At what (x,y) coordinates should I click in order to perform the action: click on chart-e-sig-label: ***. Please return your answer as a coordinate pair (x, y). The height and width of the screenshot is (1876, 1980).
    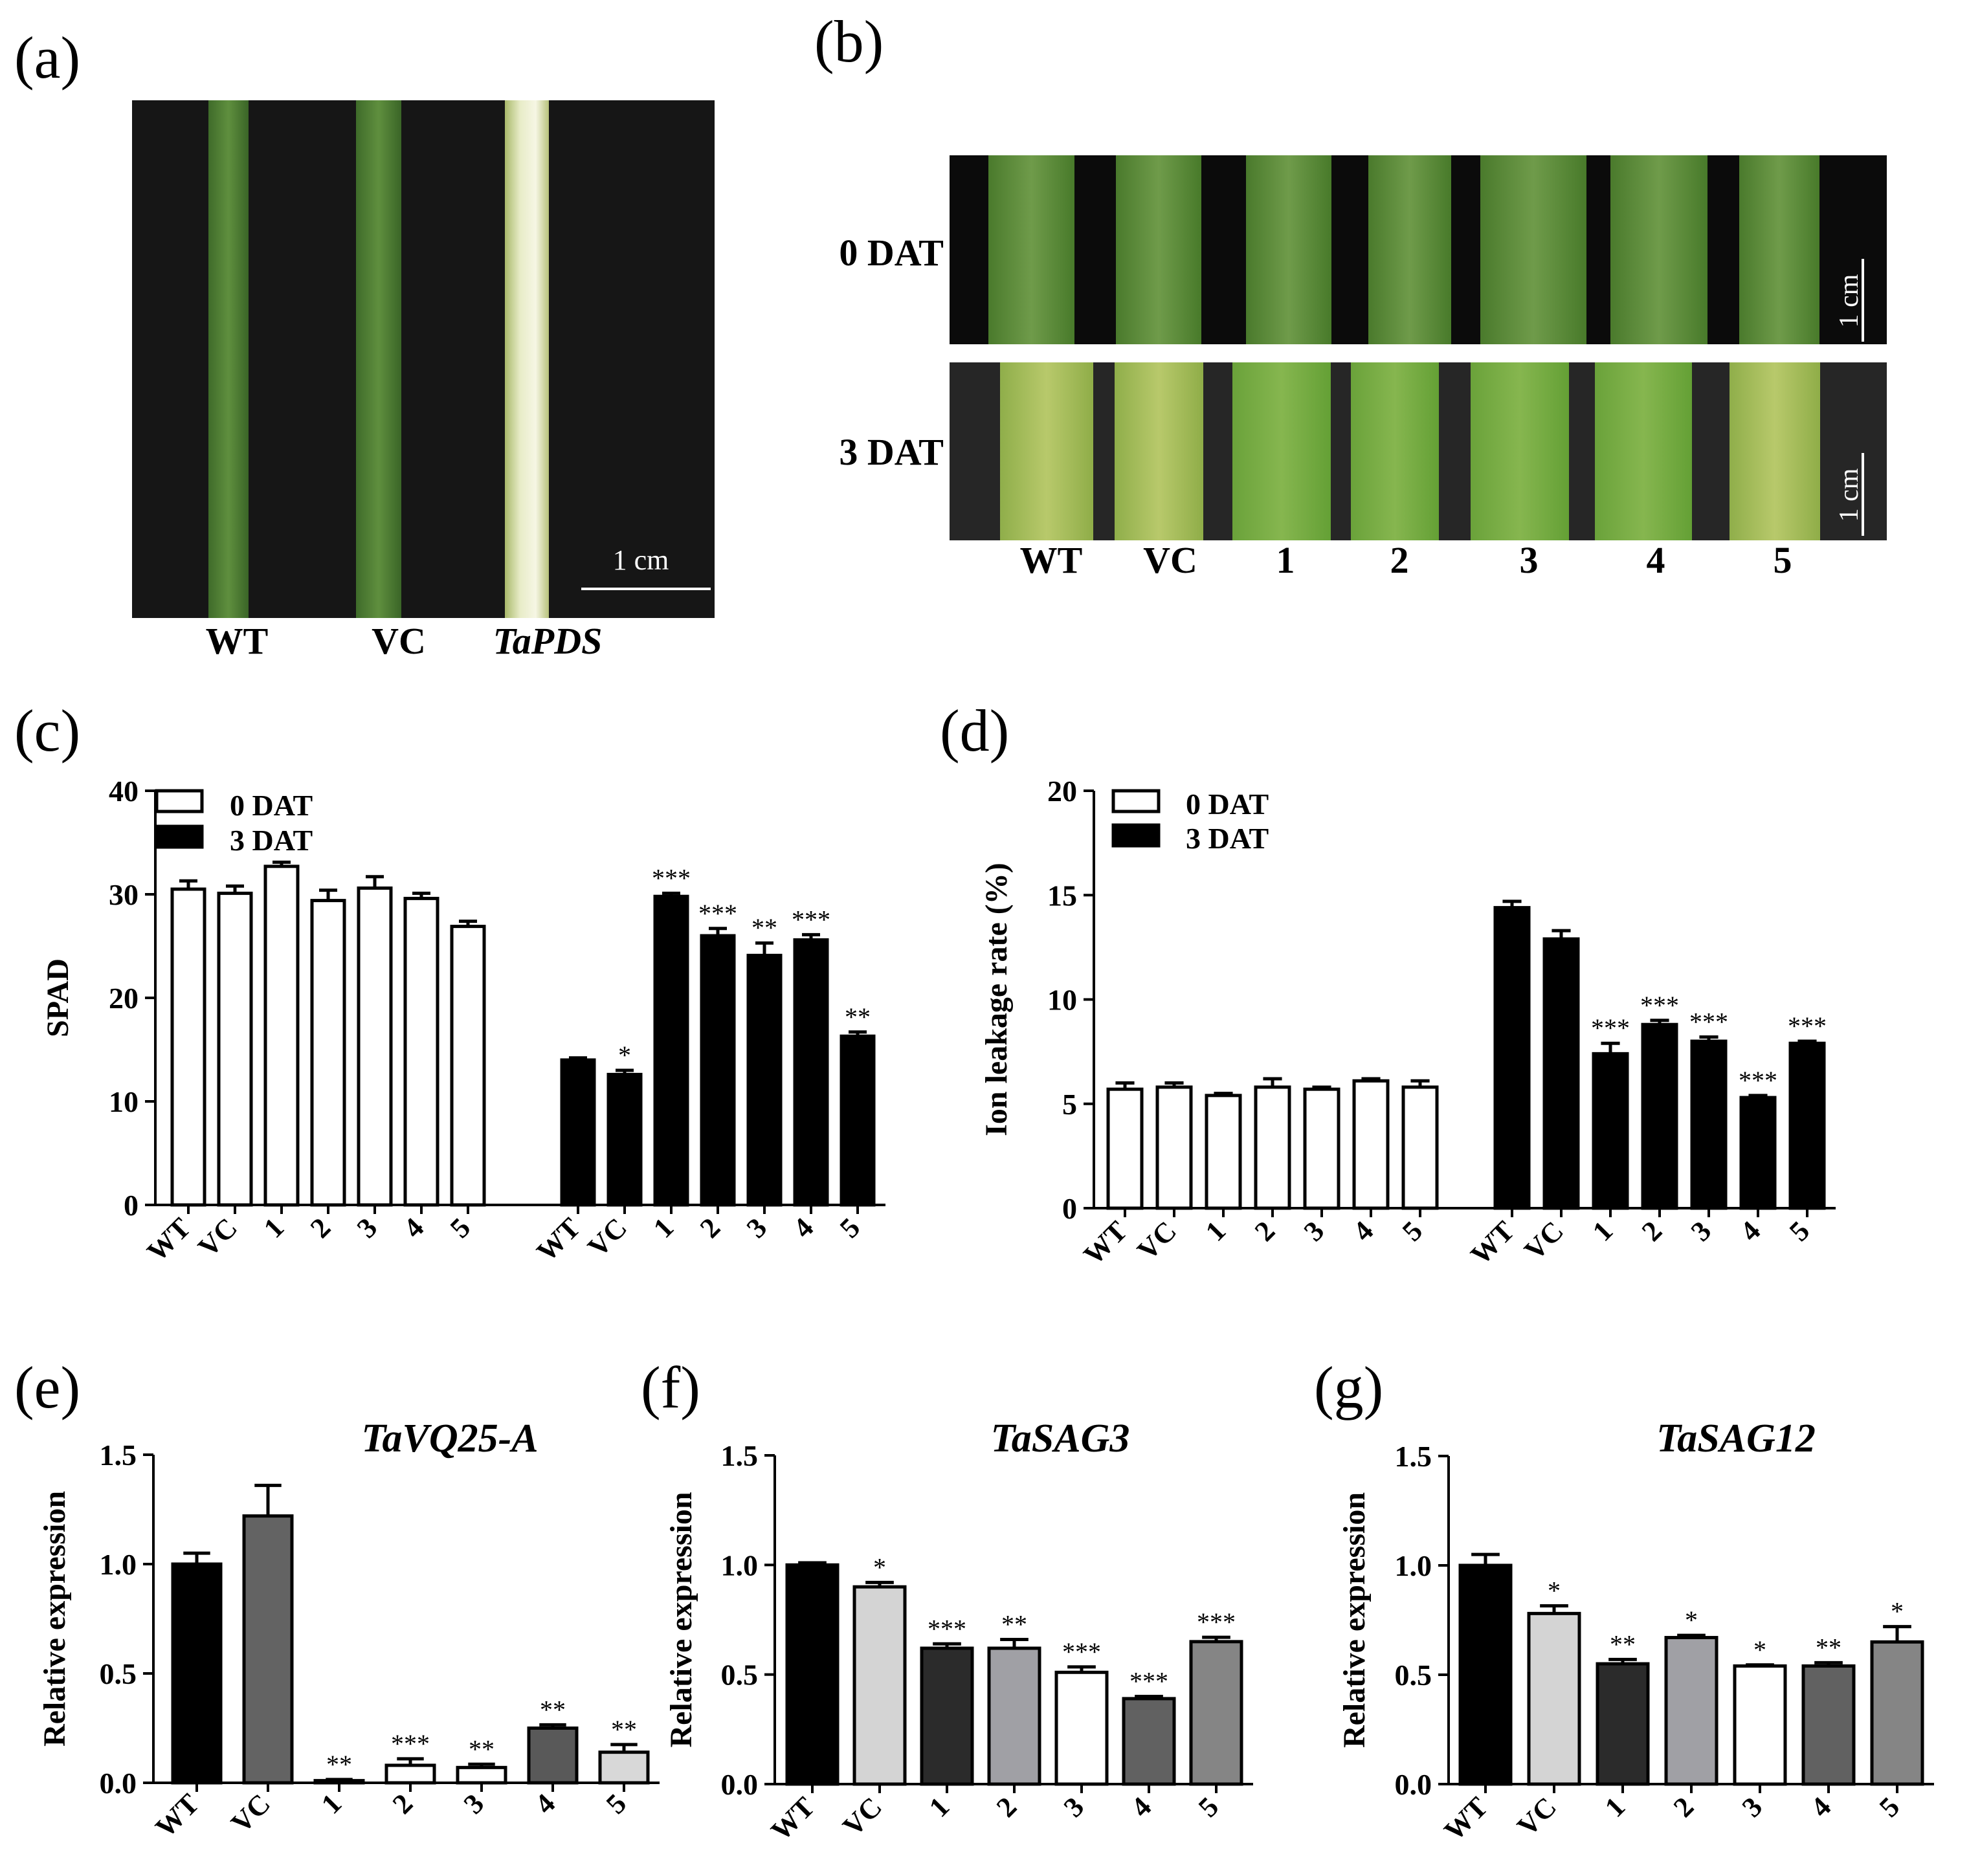
    Looking at the image, I should click on (410, 1743).